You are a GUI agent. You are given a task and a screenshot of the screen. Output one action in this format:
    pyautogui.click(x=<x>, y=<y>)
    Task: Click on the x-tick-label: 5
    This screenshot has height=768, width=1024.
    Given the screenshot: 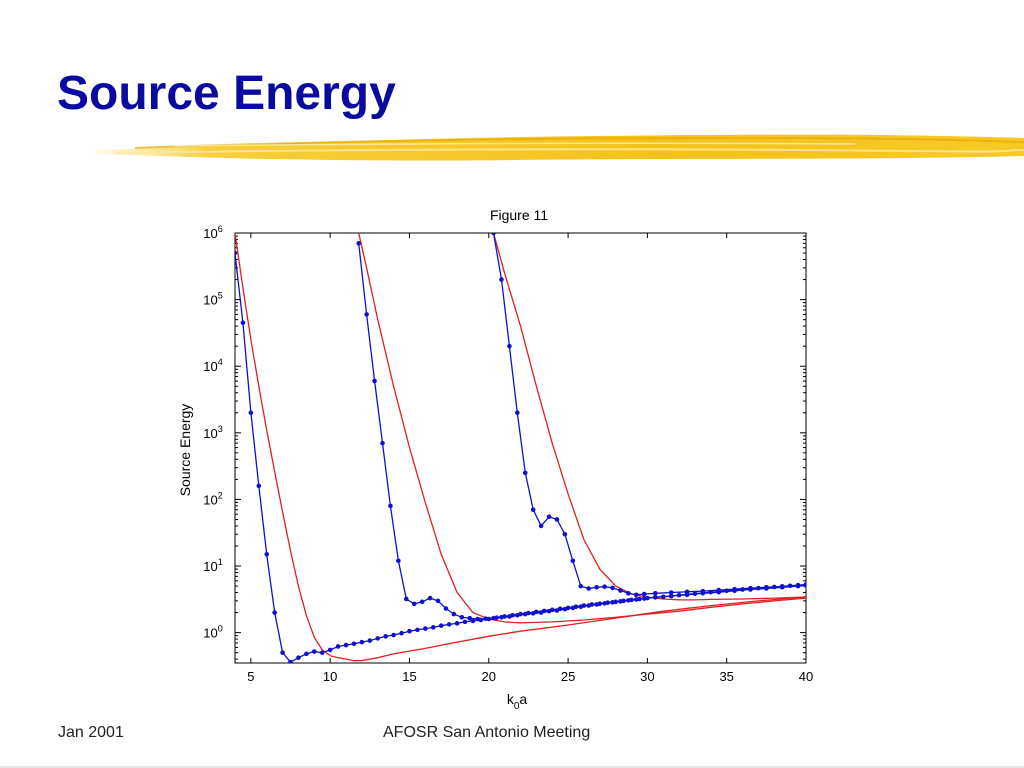 What is the action you would take?
    pyautogui.click(x=250, y=676)
    